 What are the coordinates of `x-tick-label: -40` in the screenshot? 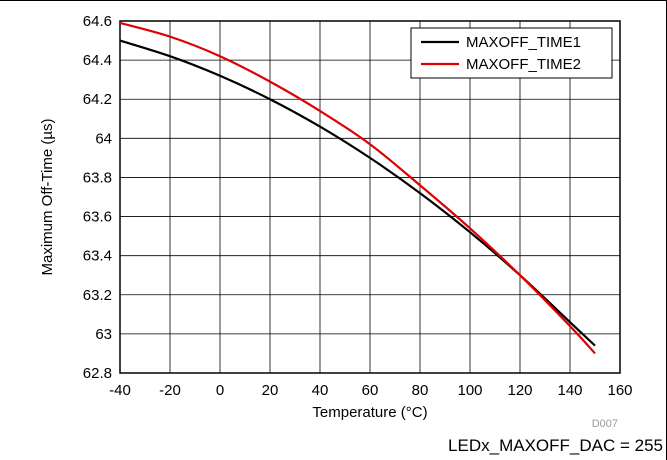 It's located at (120, 390).